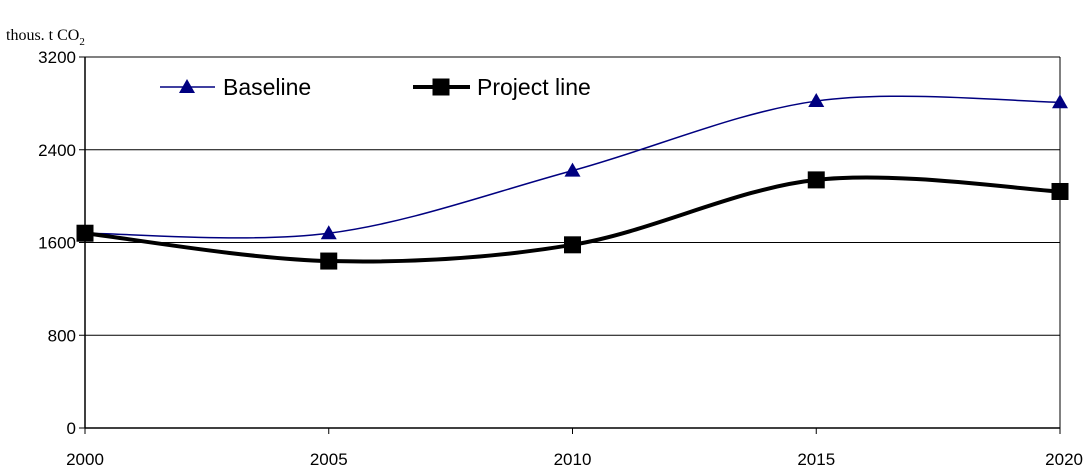  I want to click on y-tick-label: 1600, so click(57, 243).